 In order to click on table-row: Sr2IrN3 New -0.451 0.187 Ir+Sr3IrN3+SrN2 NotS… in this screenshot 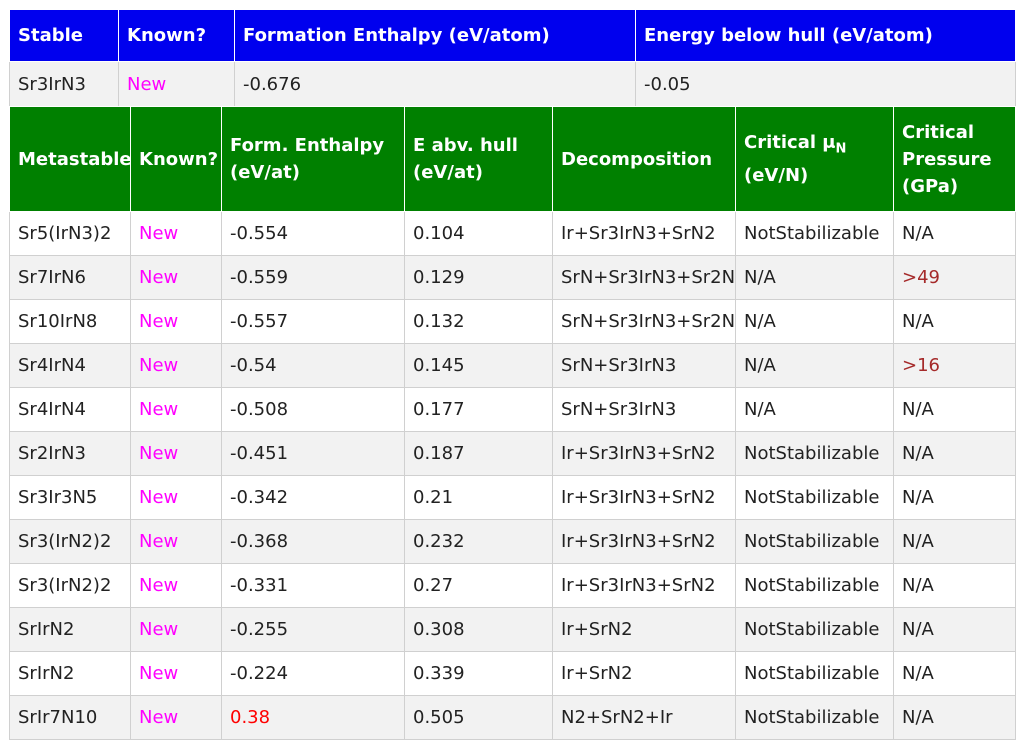, I will do `click(512, 453)`.